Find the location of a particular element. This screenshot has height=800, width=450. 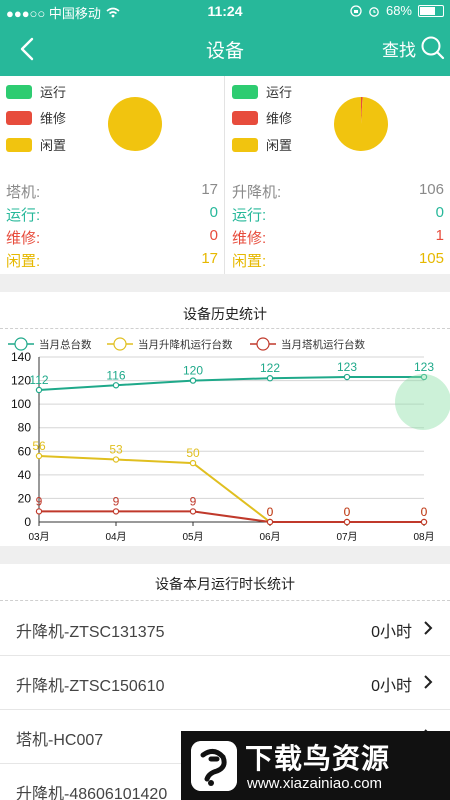

device-name: 升降机-48606101420 is located at coordinates (92, 793).